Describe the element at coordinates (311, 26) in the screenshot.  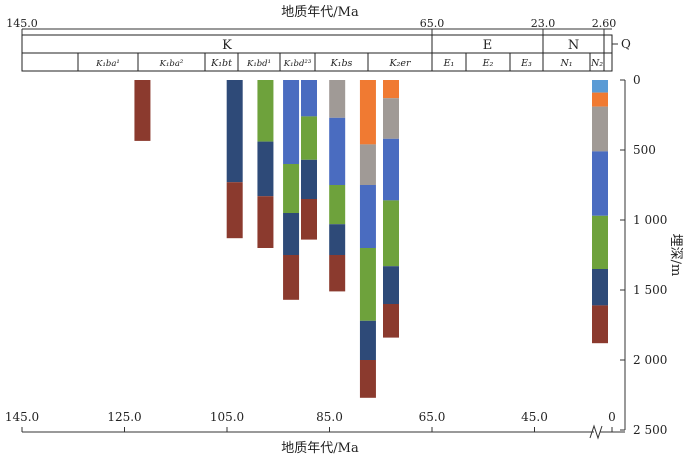
I see `top-age-axis: 145.0 65.0 23.0 2.60` at that location.